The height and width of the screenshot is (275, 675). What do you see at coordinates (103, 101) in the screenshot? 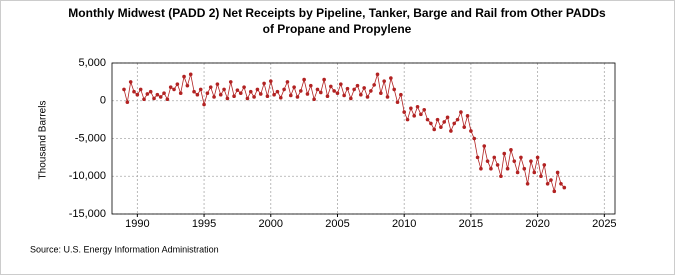
I see `y-tick-label: 0` at bounding box center [103, 101].